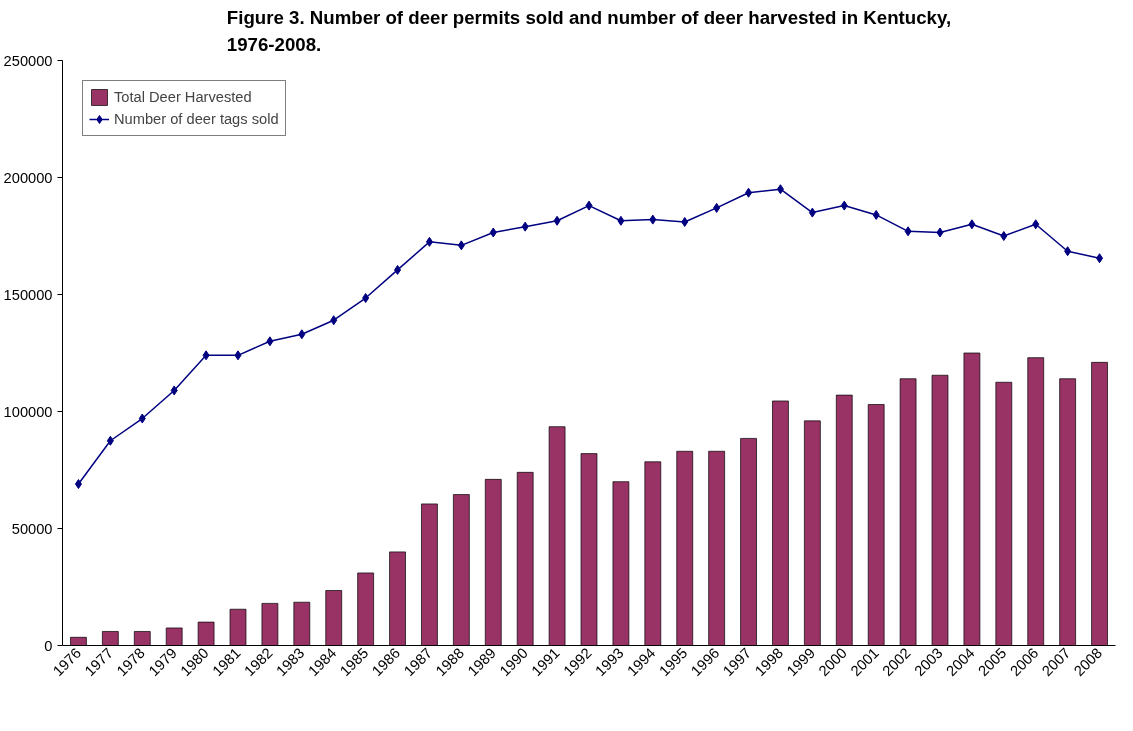  I want to click on y-tick-label: 150000, so click(28, 294).